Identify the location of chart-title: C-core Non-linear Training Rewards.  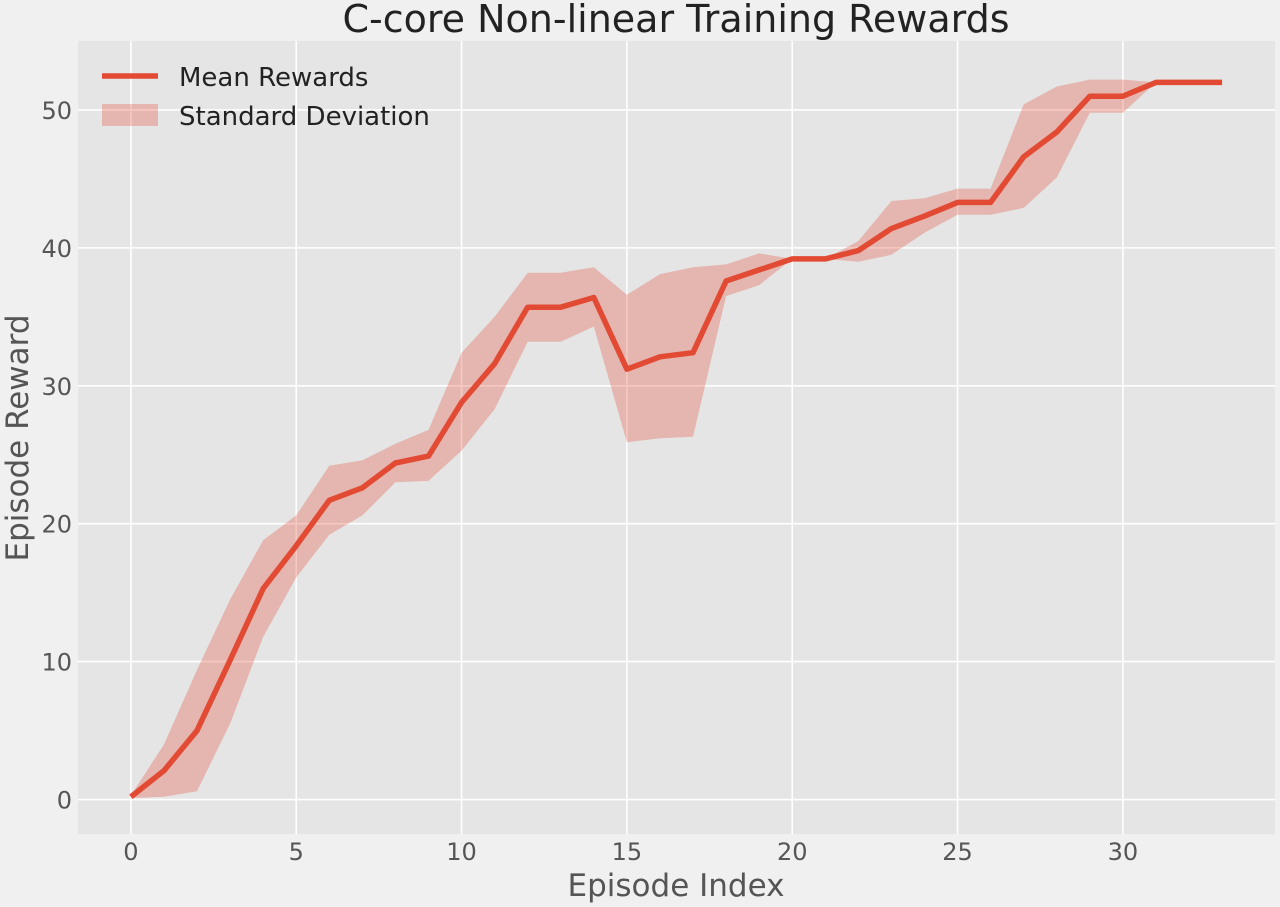
(675, 20).